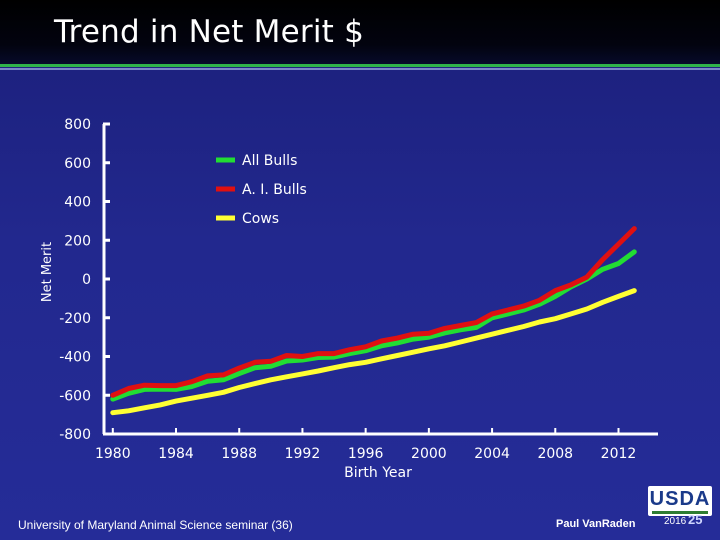 Image resolution: width=720 pixels, height=540 pixels. What do you see at coordinates (680, 512) in the screenshot?
I see `usda-logo-bar` at bounding box center [680, 512].